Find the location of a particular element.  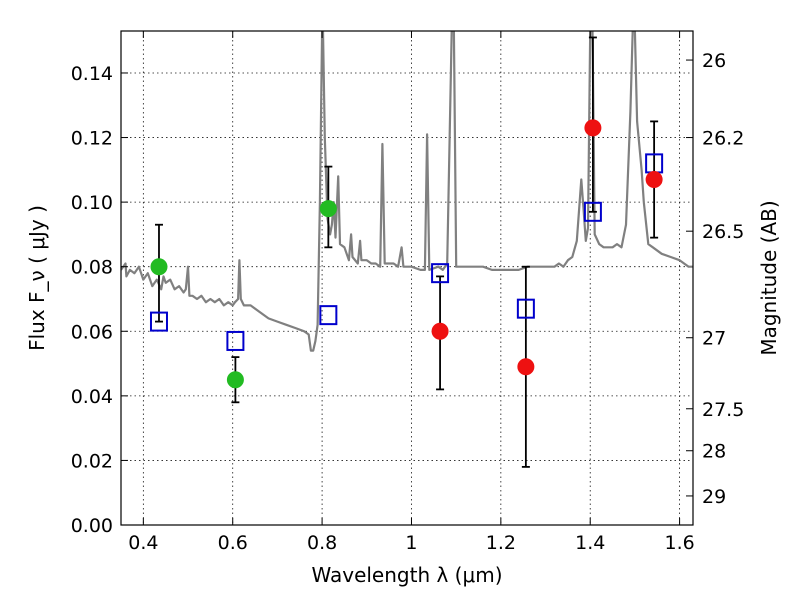

y-tick-label: 0.10 is located at coordinates (92, 203).